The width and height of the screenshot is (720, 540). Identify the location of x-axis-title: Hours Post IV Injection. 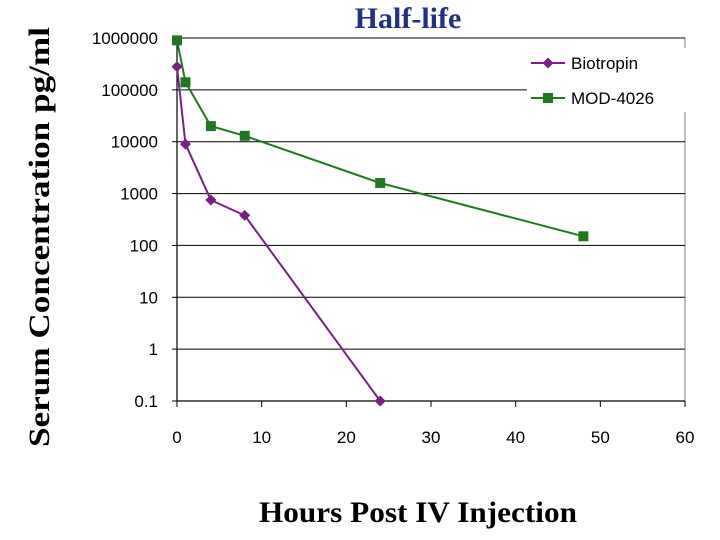
(418, 512).